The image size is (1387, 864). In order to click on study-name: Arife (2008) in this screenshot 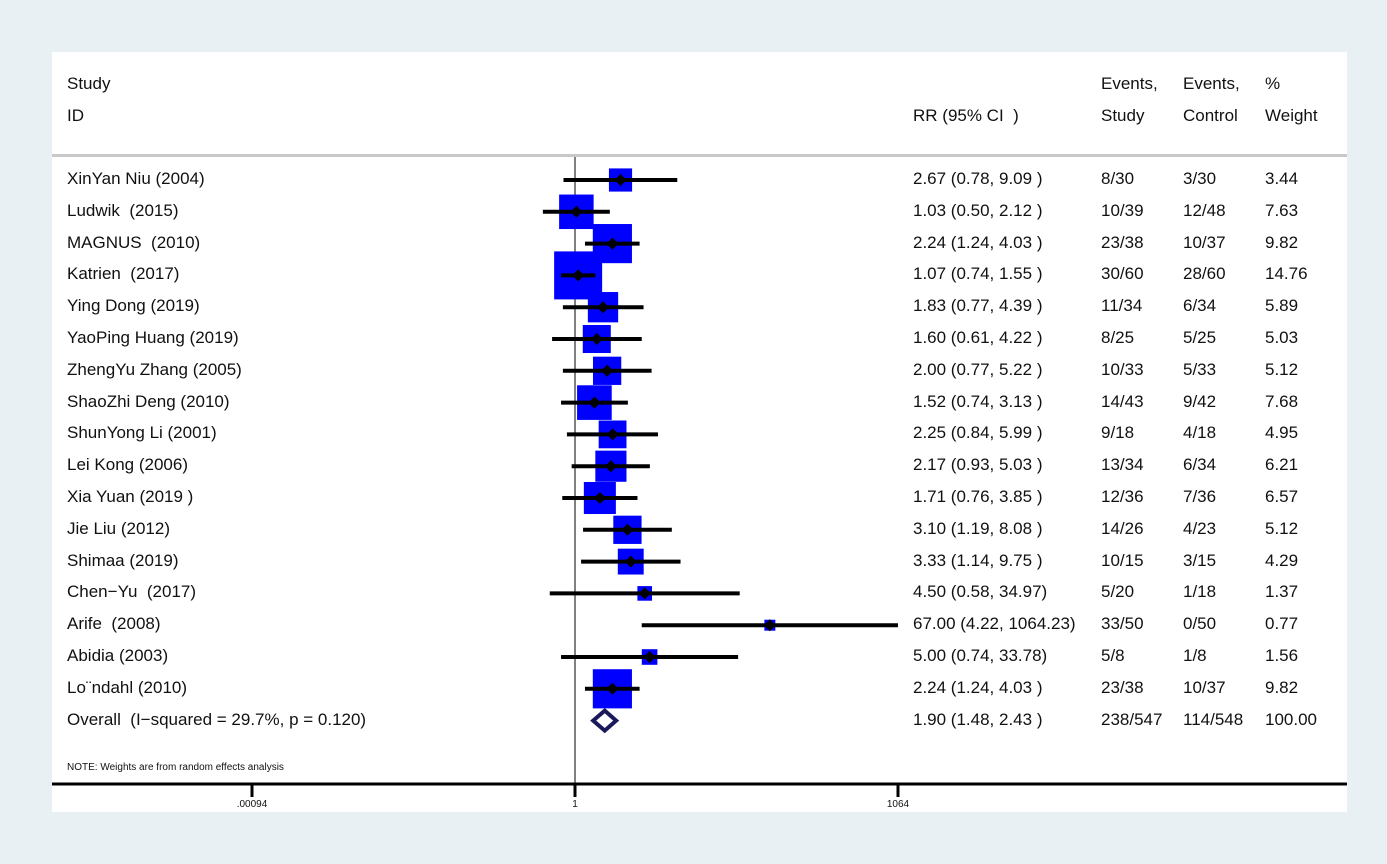, I will do `click(114, 624)`.